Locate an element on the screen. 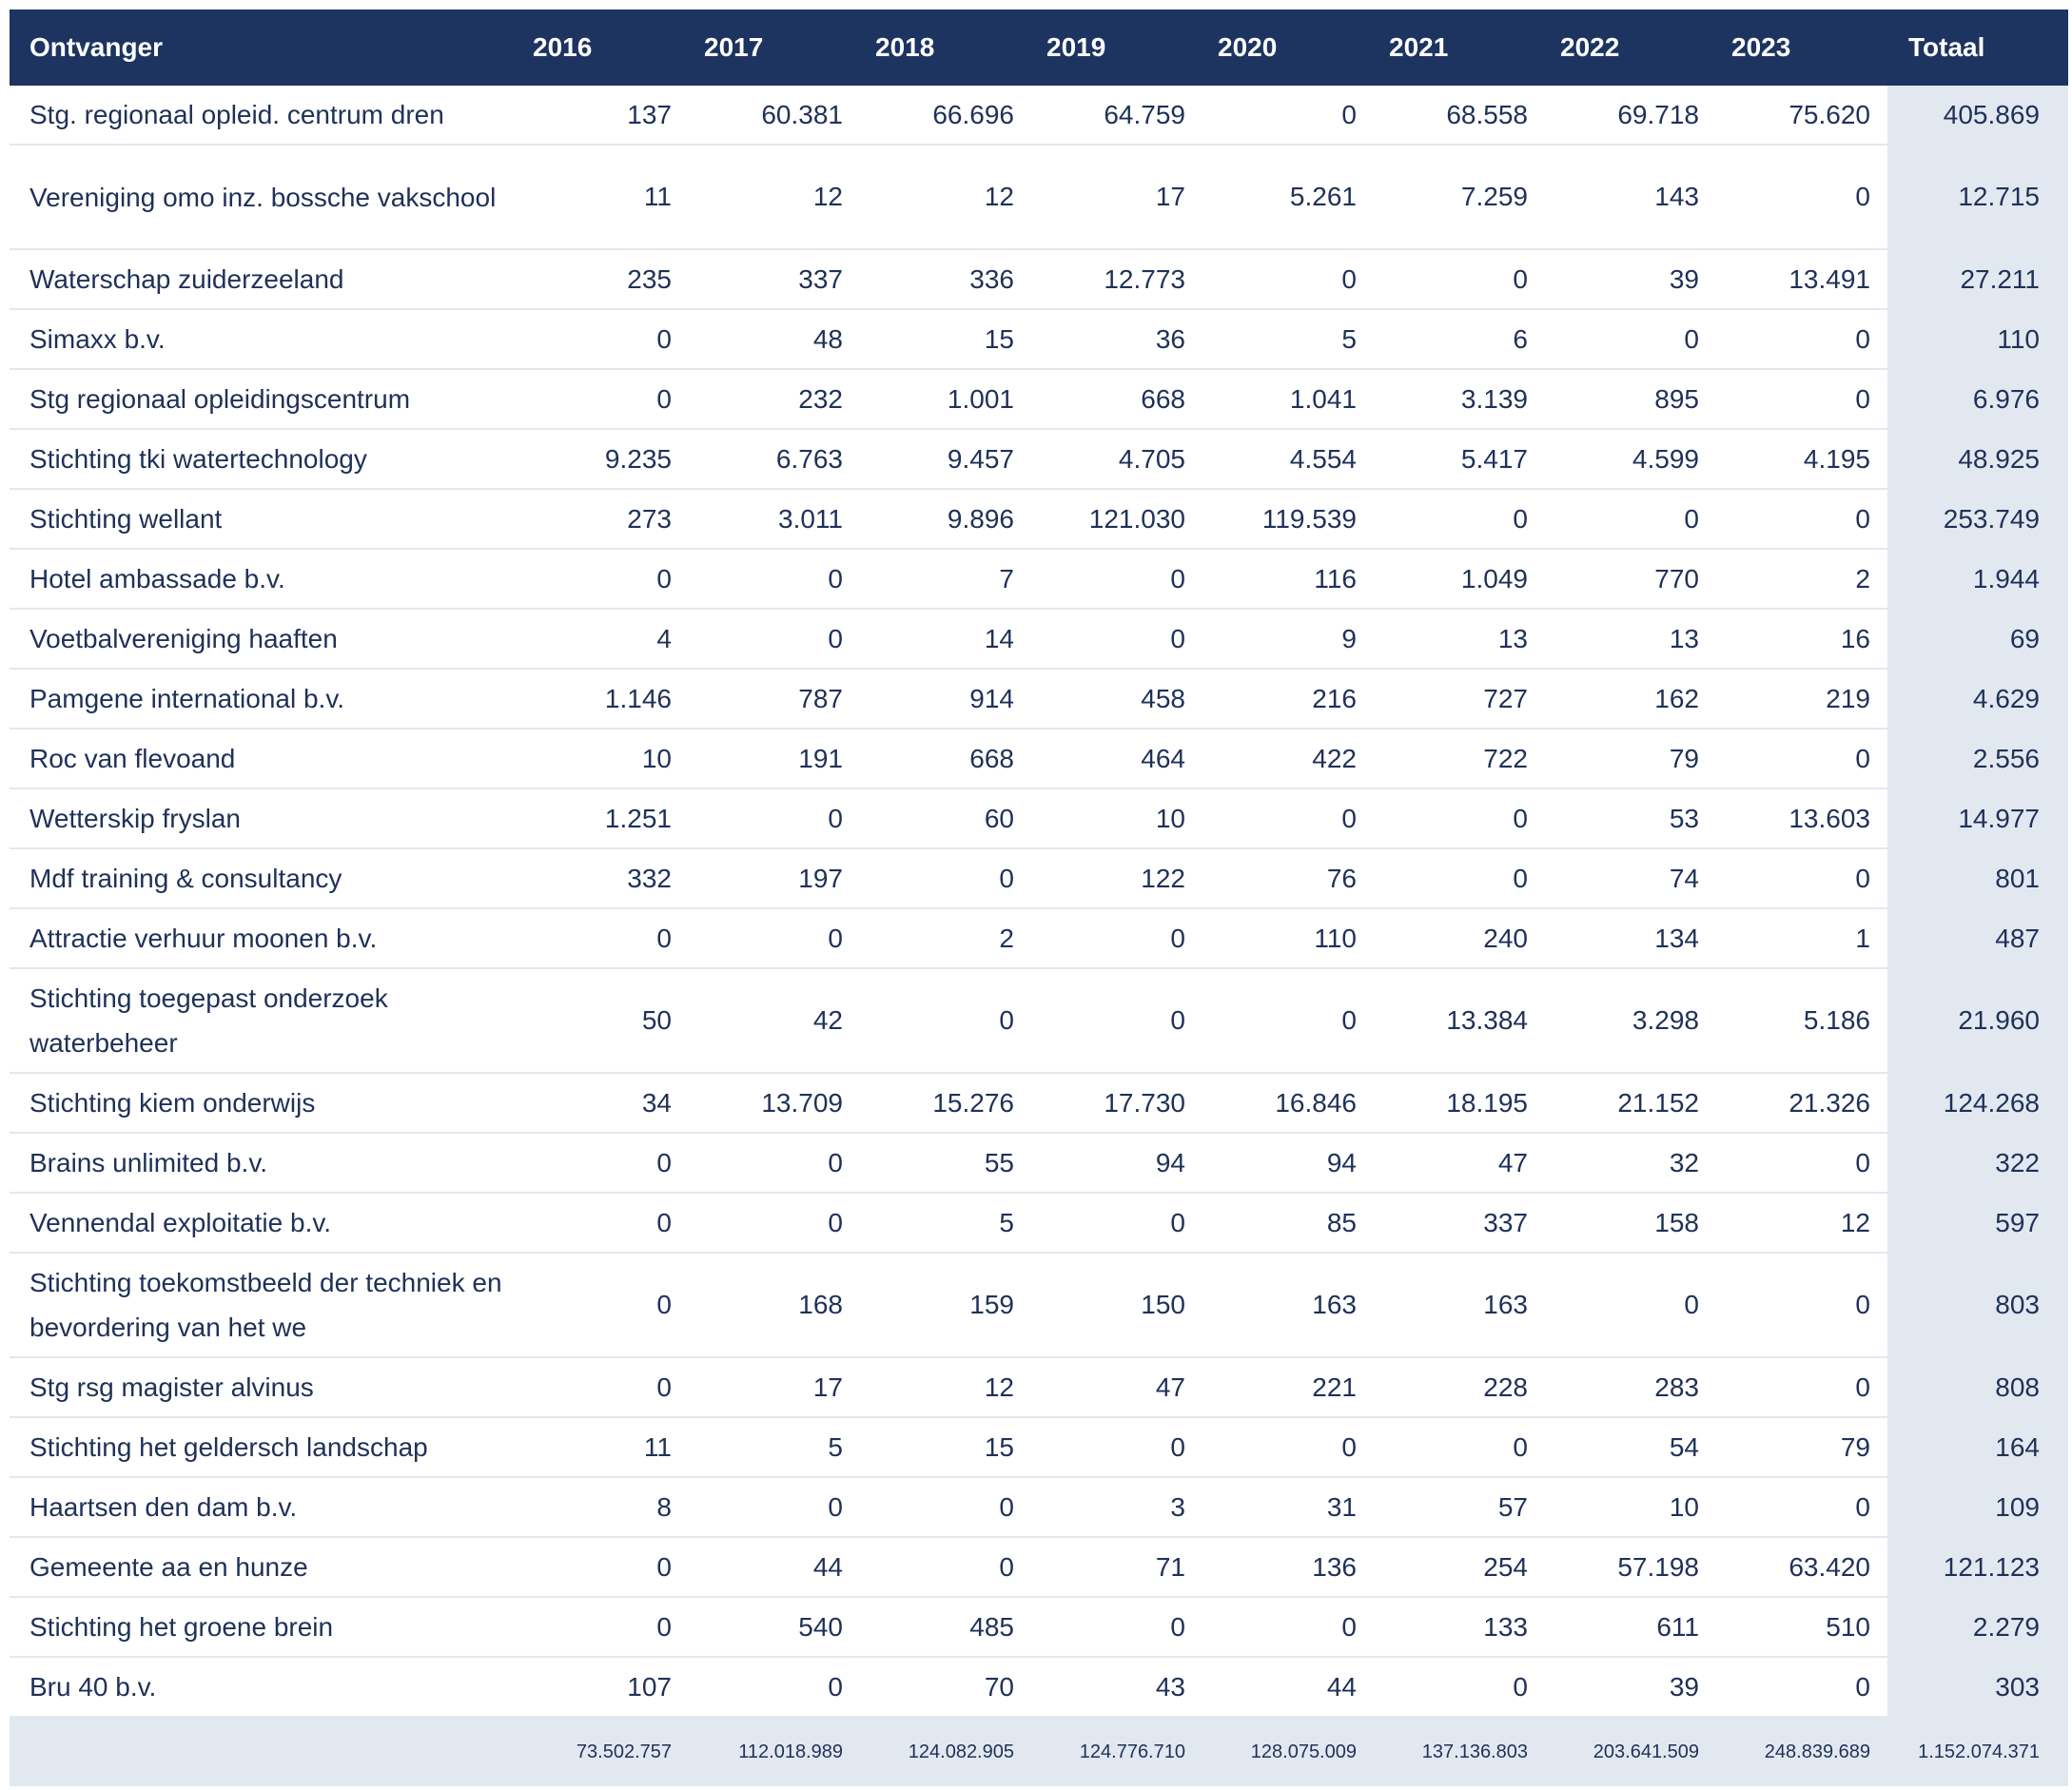 This screenshot has width=2072, height=1790. year-value-cell: 21.152 is located at coordinates (1630, 1103).